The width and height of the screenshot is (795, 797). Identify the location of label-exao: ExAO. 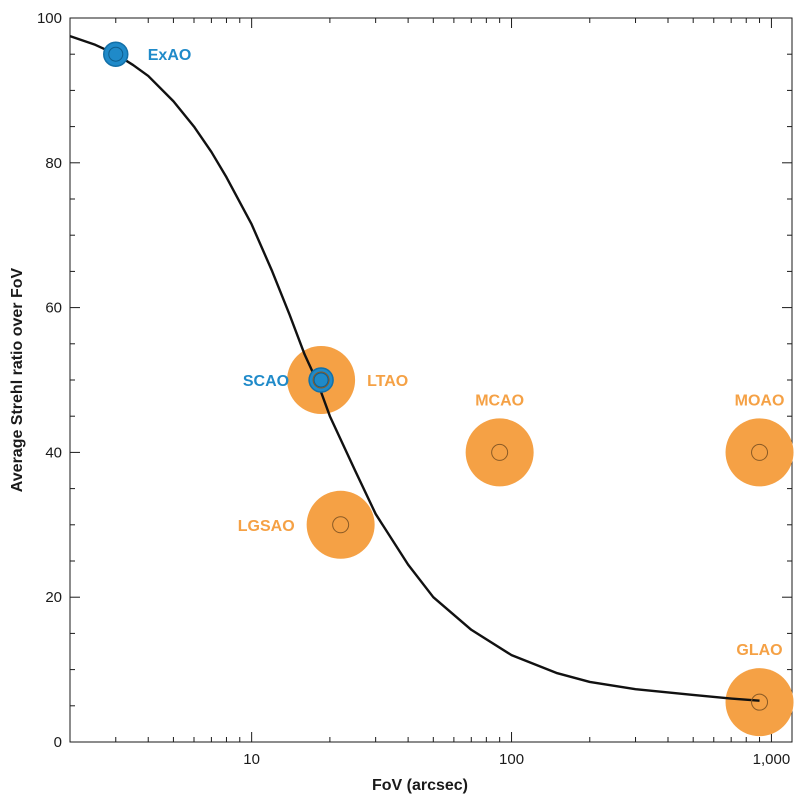
(170, 55).